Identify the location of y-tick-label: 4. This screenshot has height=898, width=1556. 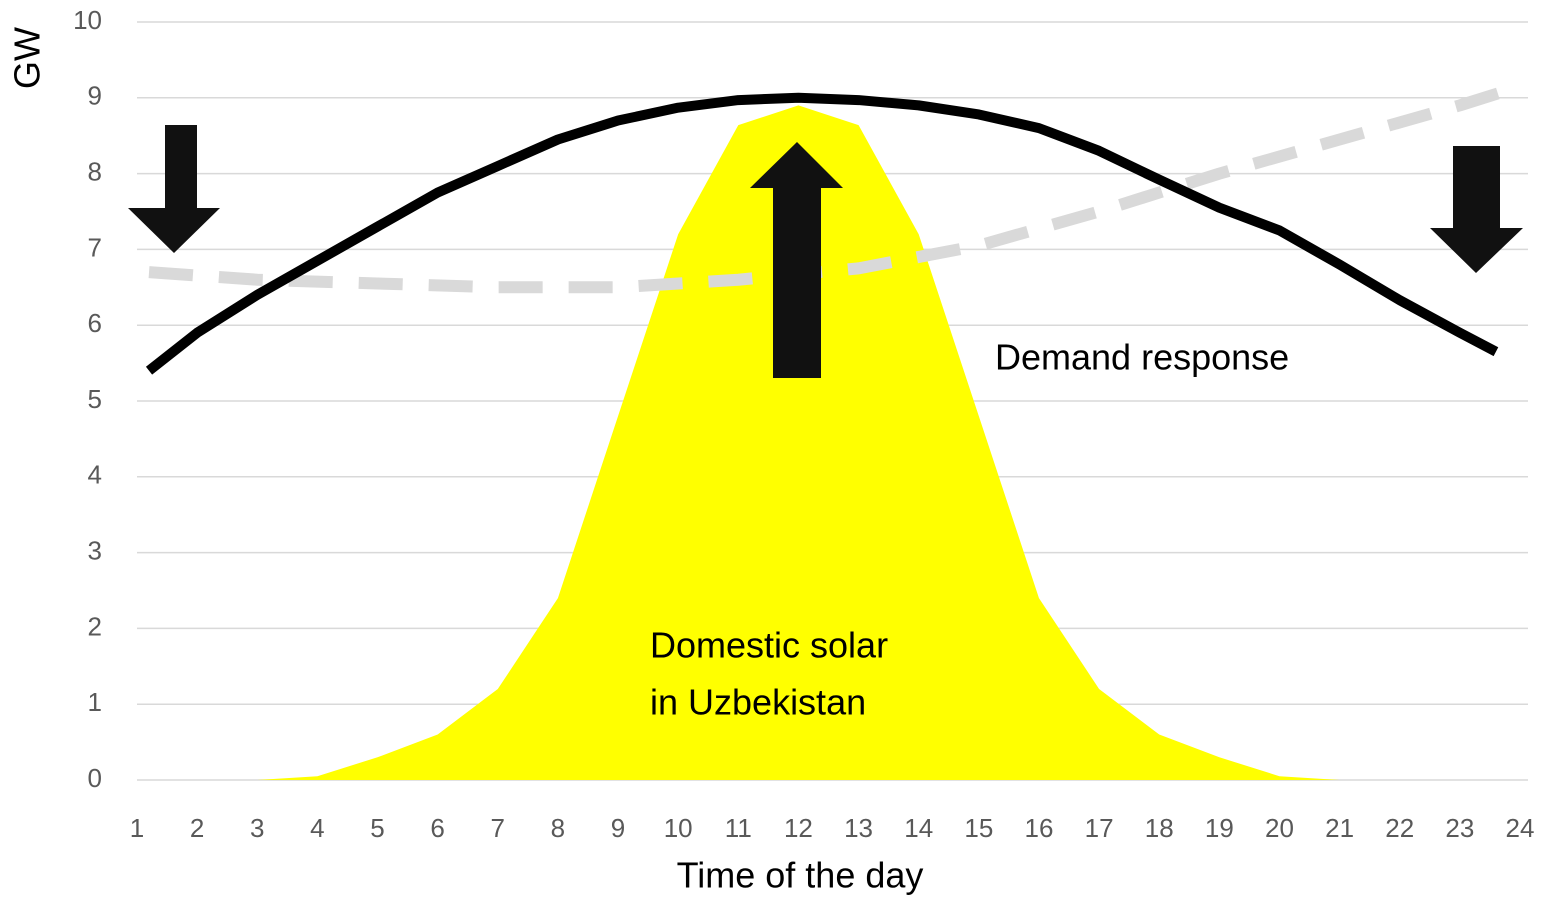
(95, 475).